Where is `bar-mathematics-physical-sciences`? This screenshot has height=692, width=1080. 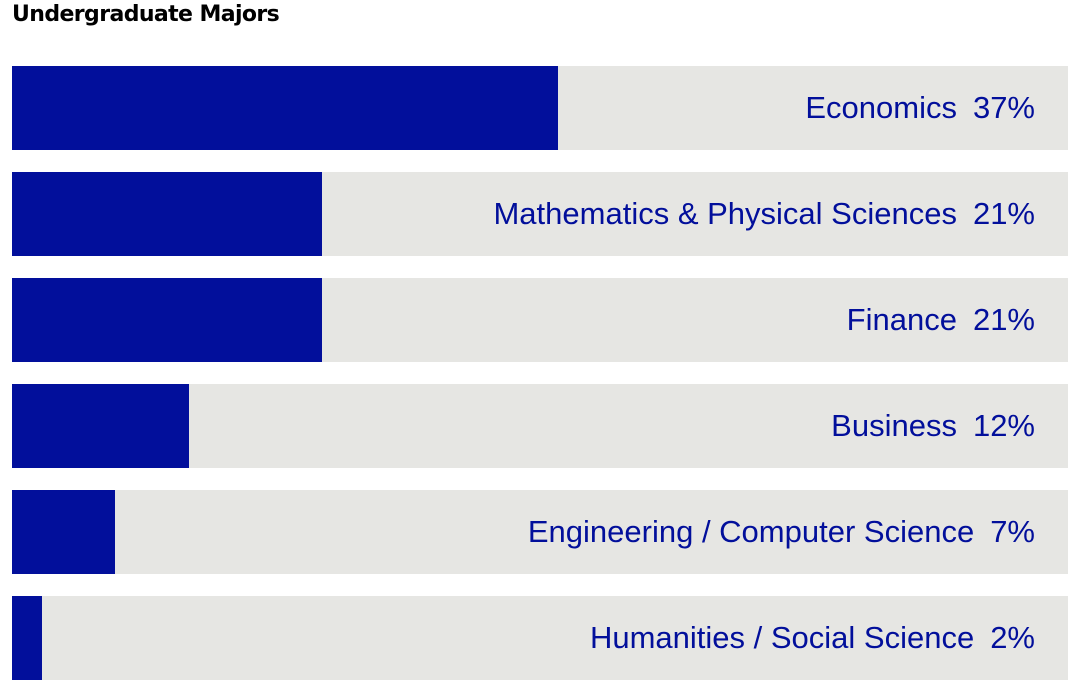
bar-mathematics-physical-sciences is located at coordinates (167, 214).